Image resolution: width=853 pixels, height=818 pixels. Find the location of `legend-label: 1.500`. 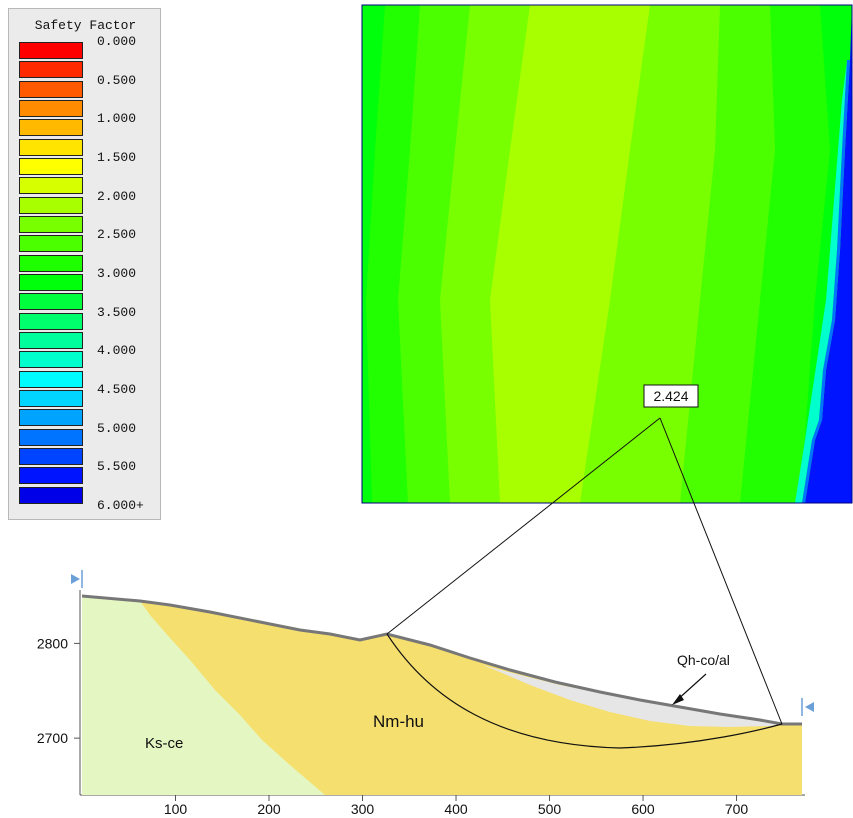

legend-label: 1.500 is located at coordinates (117, 157).